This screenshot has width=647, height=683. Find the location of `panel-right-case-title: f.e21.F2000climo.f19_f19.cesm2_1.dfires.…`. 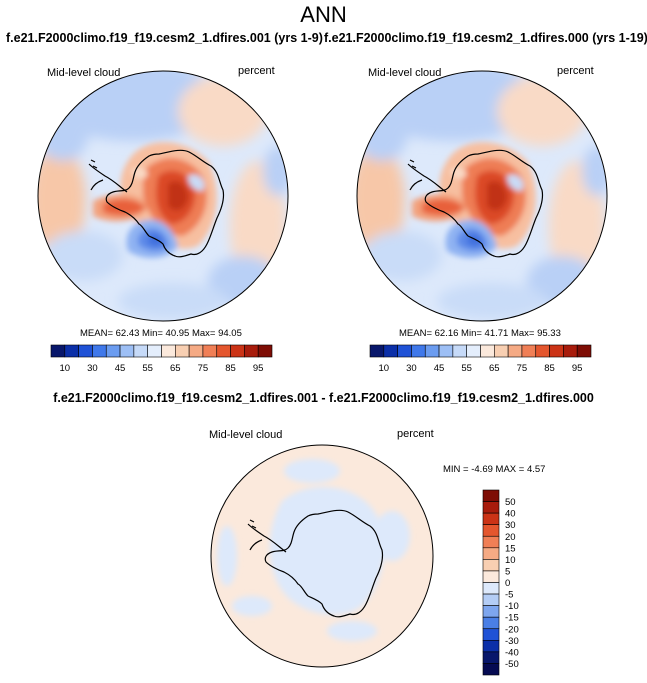

panel-right-case-title: f.e21.F2000climo.f19_f19.cesm2_1.dfires.… is located at coordinates (485, 38).